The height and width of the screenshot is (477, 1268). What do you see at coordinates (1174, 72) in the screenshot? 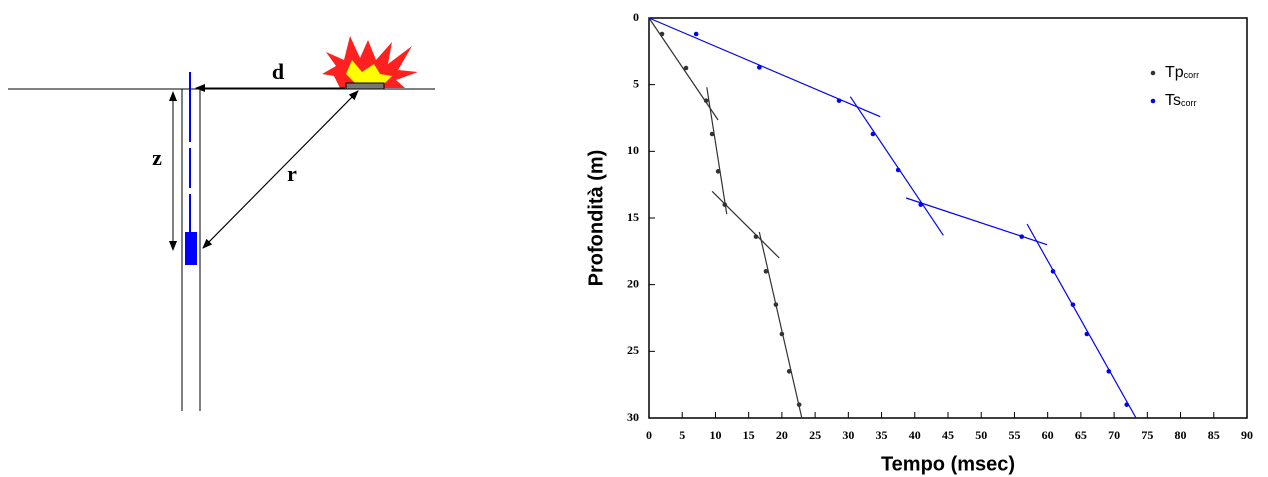
I see `legend-name: Tp` at bounding box center [1174, 72].